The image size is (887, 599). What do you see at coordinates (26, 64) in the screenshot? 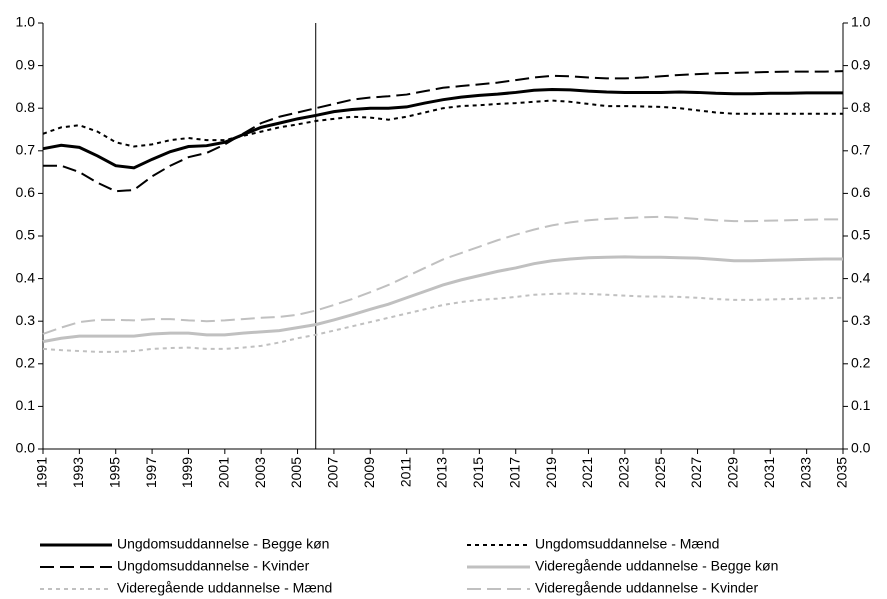
I see `y-tick-label: 0.9` at bounding box center [26, 64].